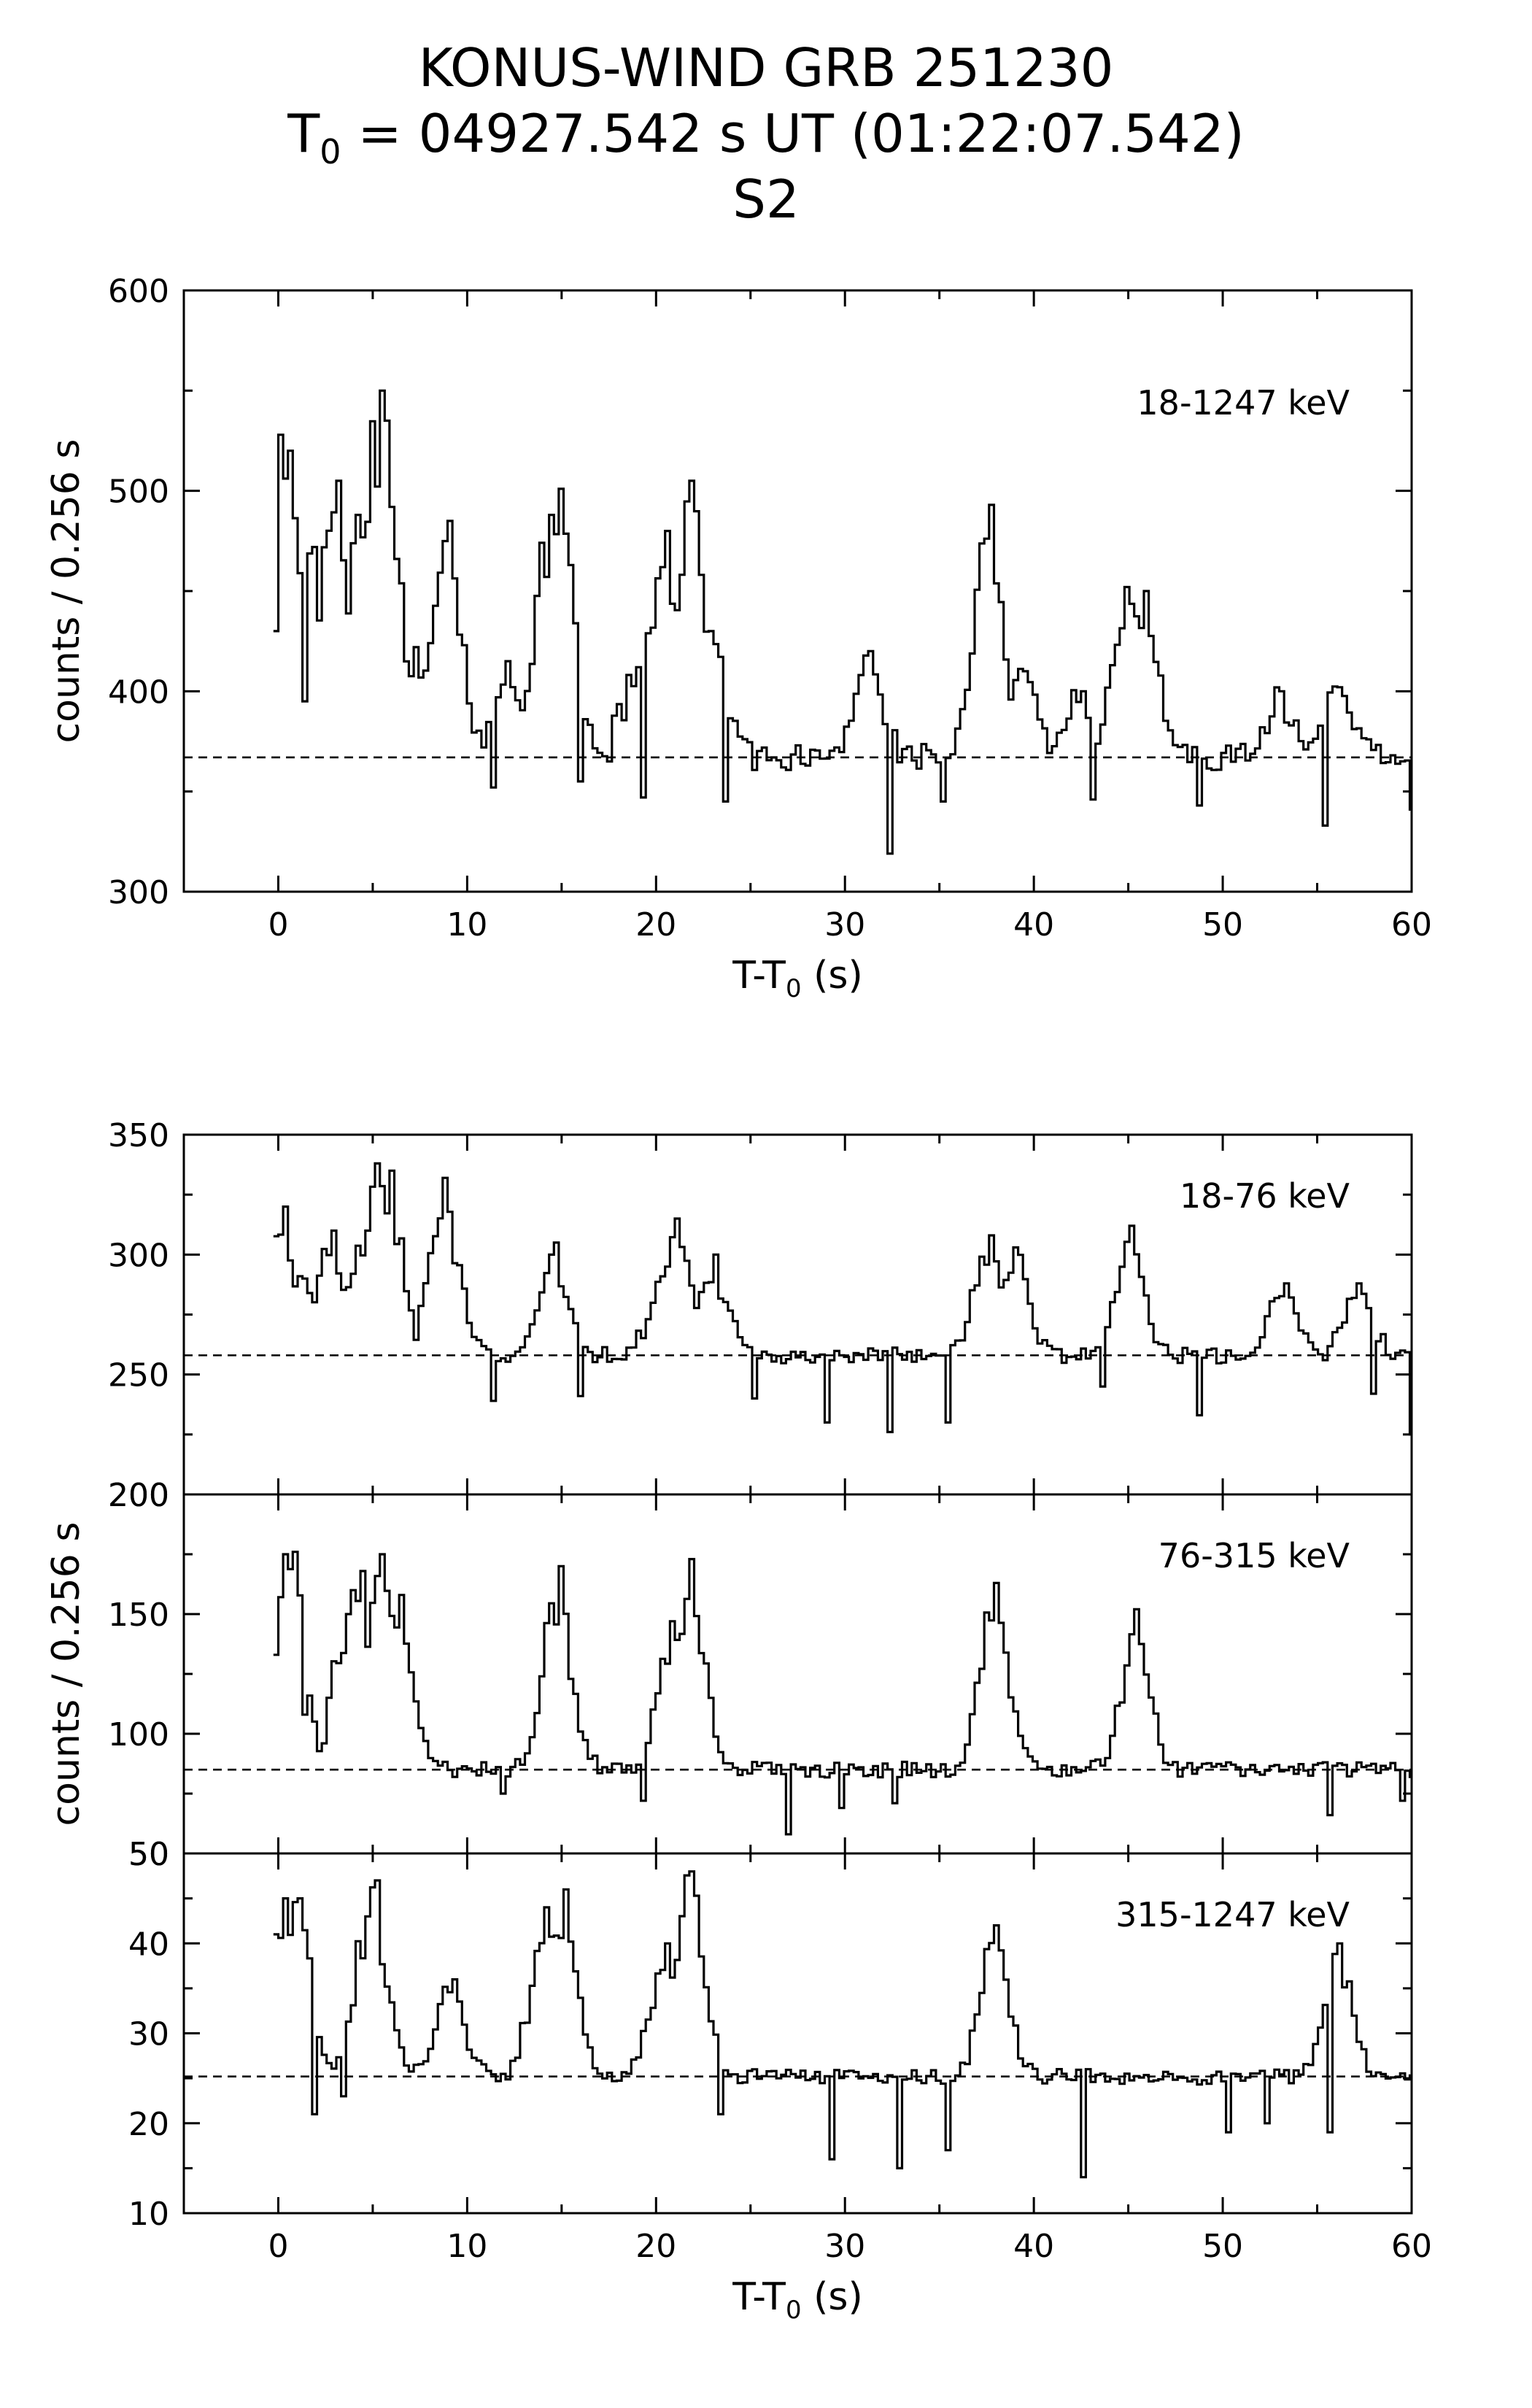 The height and width of the screenshot is (2408, 1532). What do you see at coordinates (149, 2124) in the screenshot?
I see `y-tick-label: 20` at bounding box center [149, 2124].